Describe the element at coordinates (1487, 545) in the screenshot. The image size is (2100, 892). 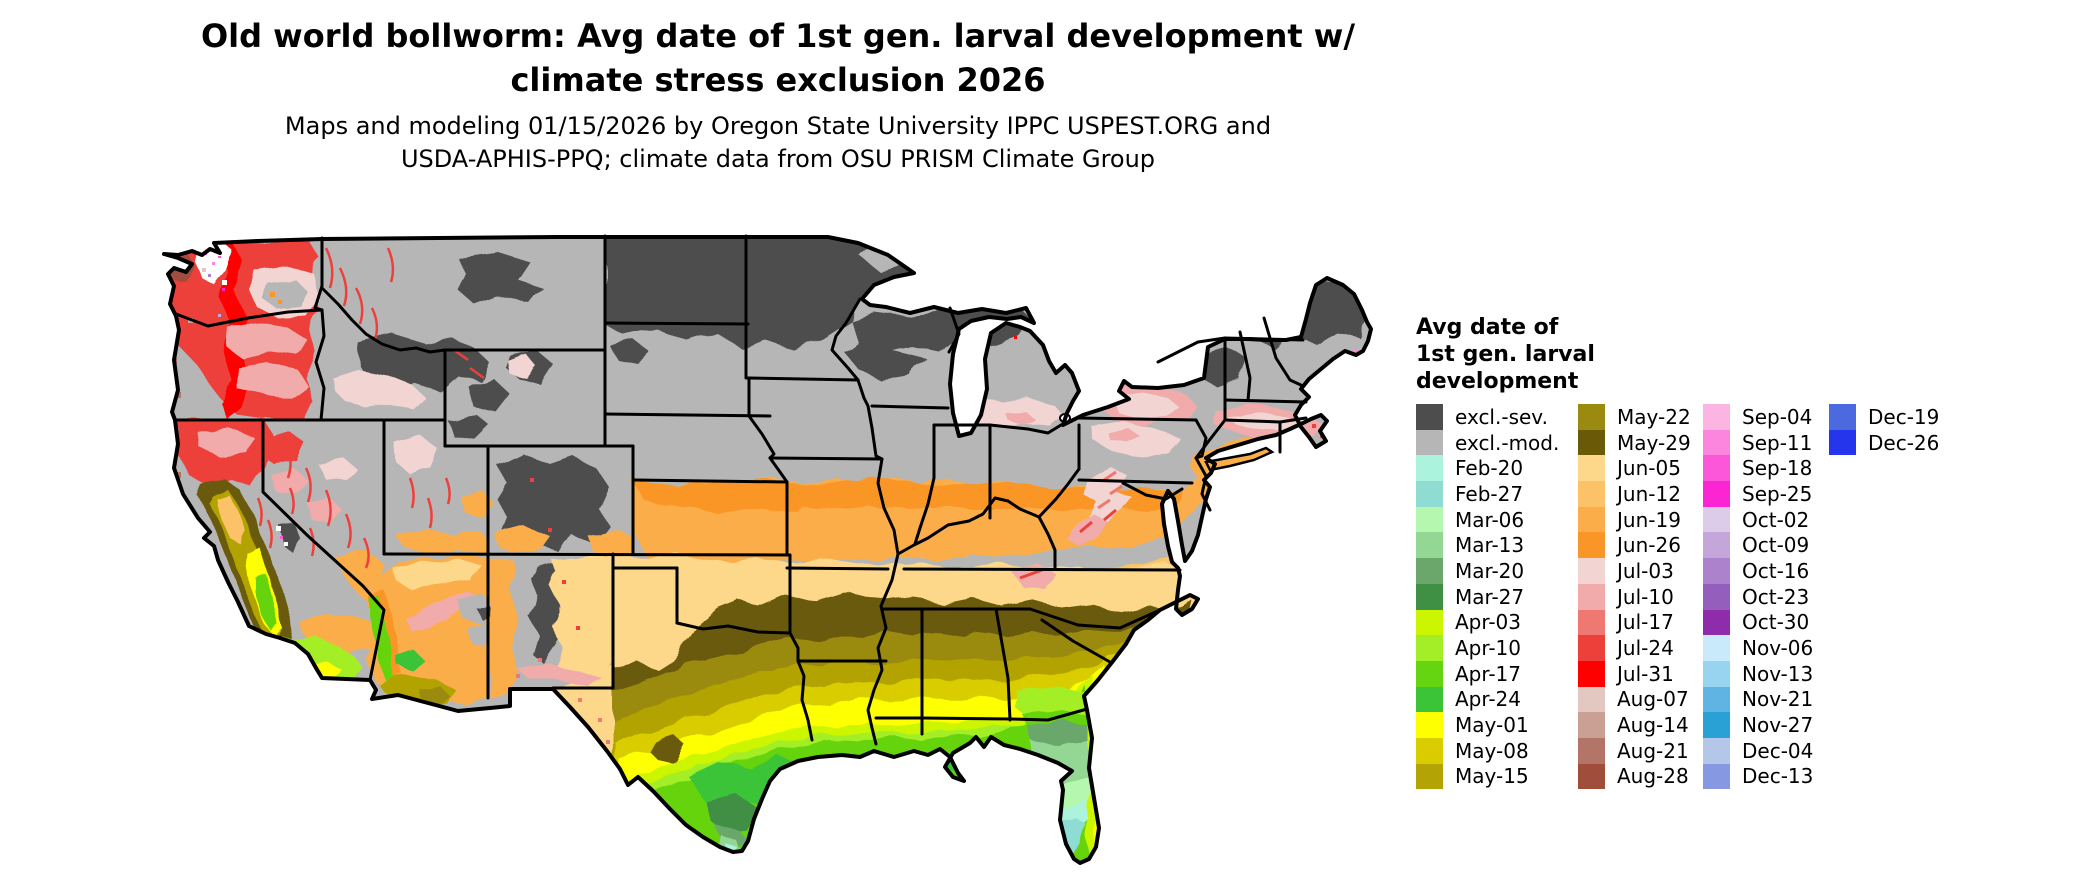
I see `legend-item: Mar-13` at that location.